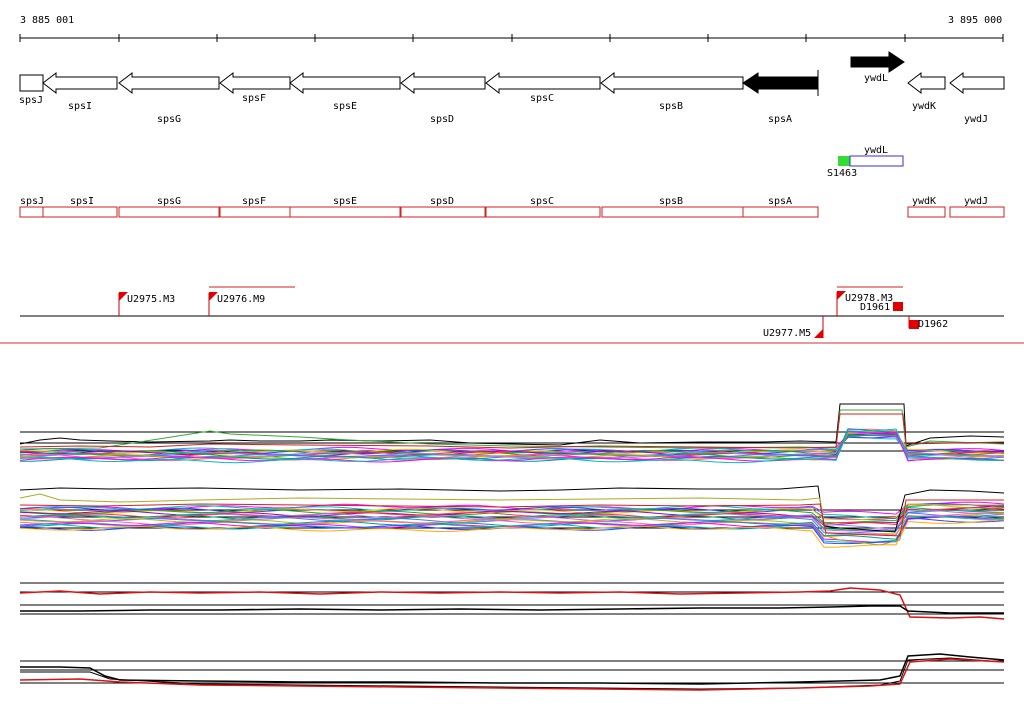  I want to click on segment-box-ywdL, so click(876, 161).